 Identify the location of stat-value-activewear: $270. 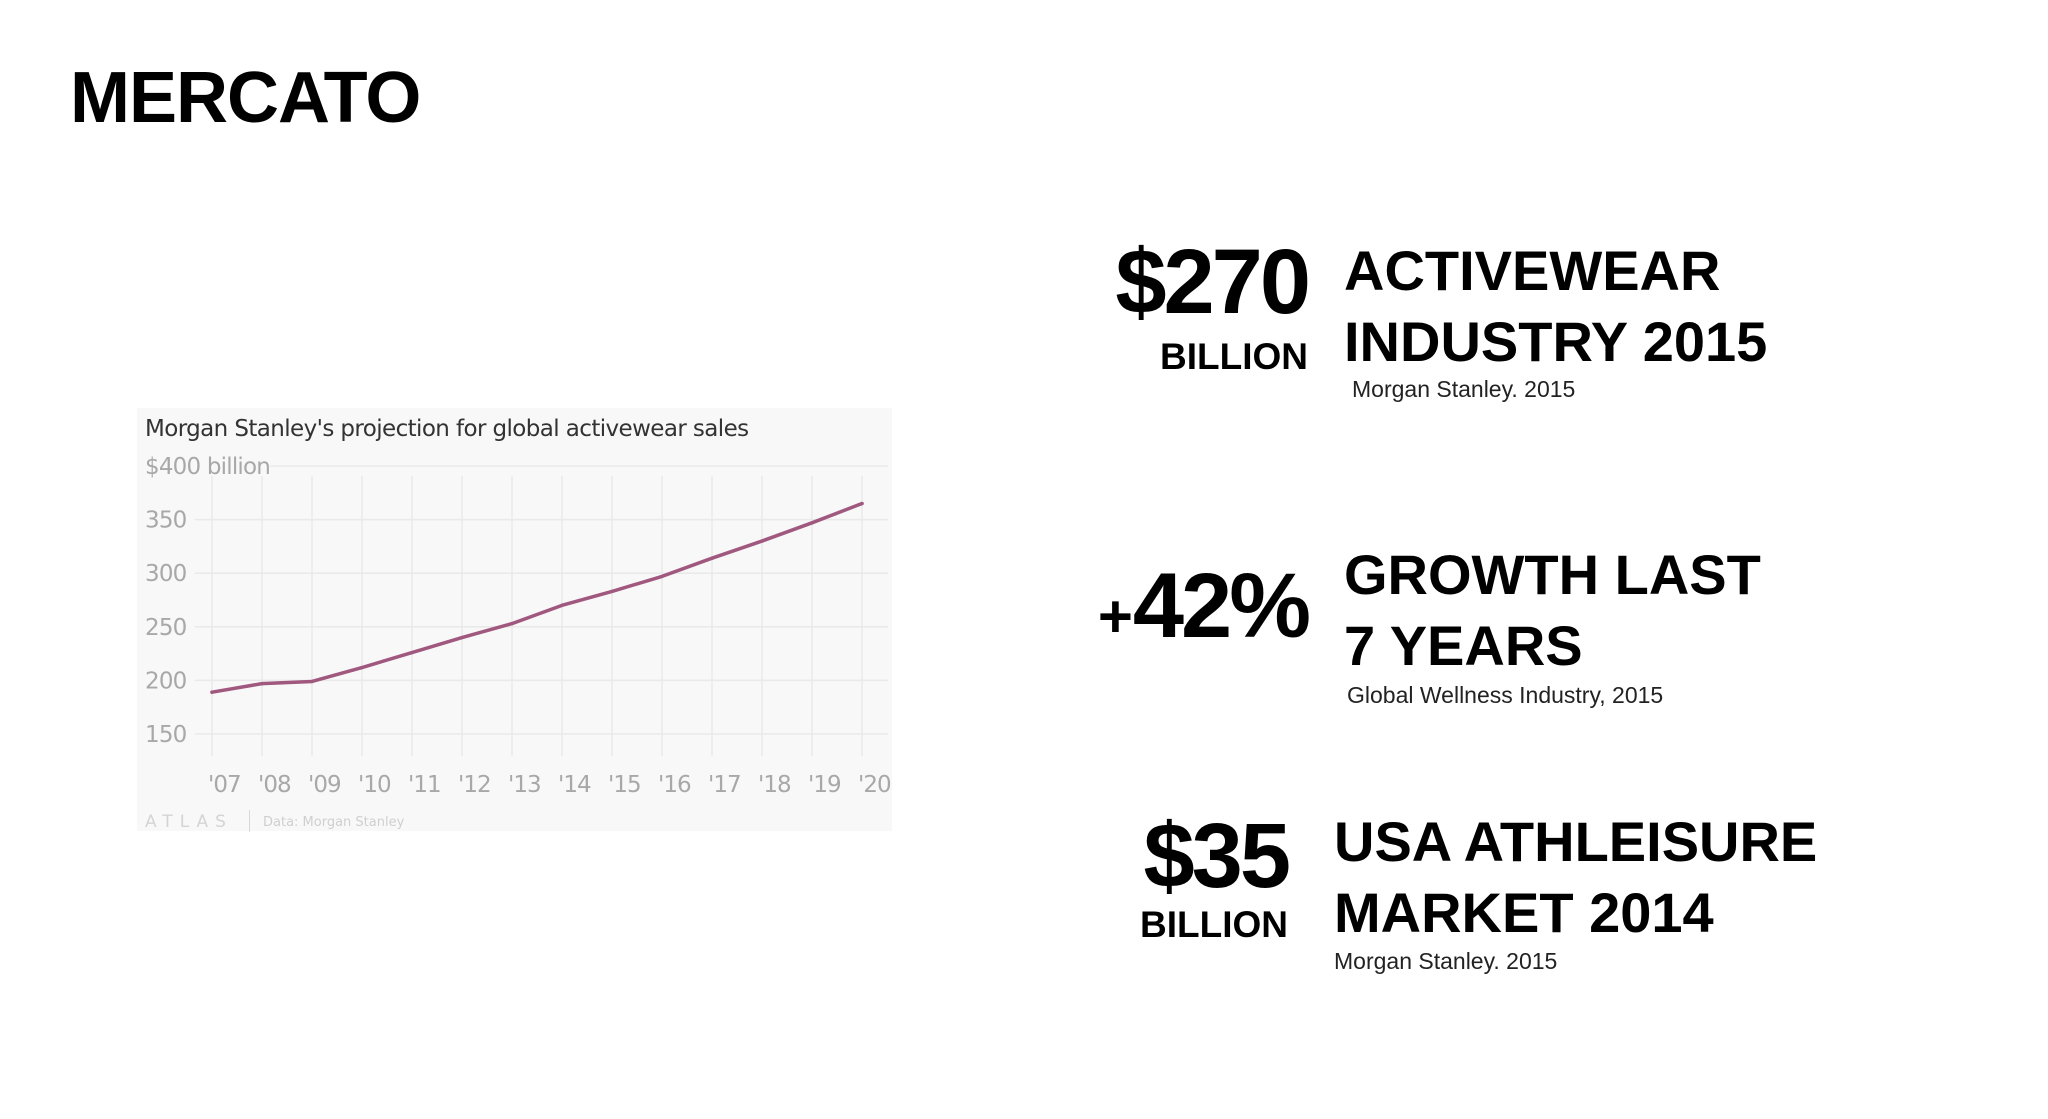
(1213, 282).